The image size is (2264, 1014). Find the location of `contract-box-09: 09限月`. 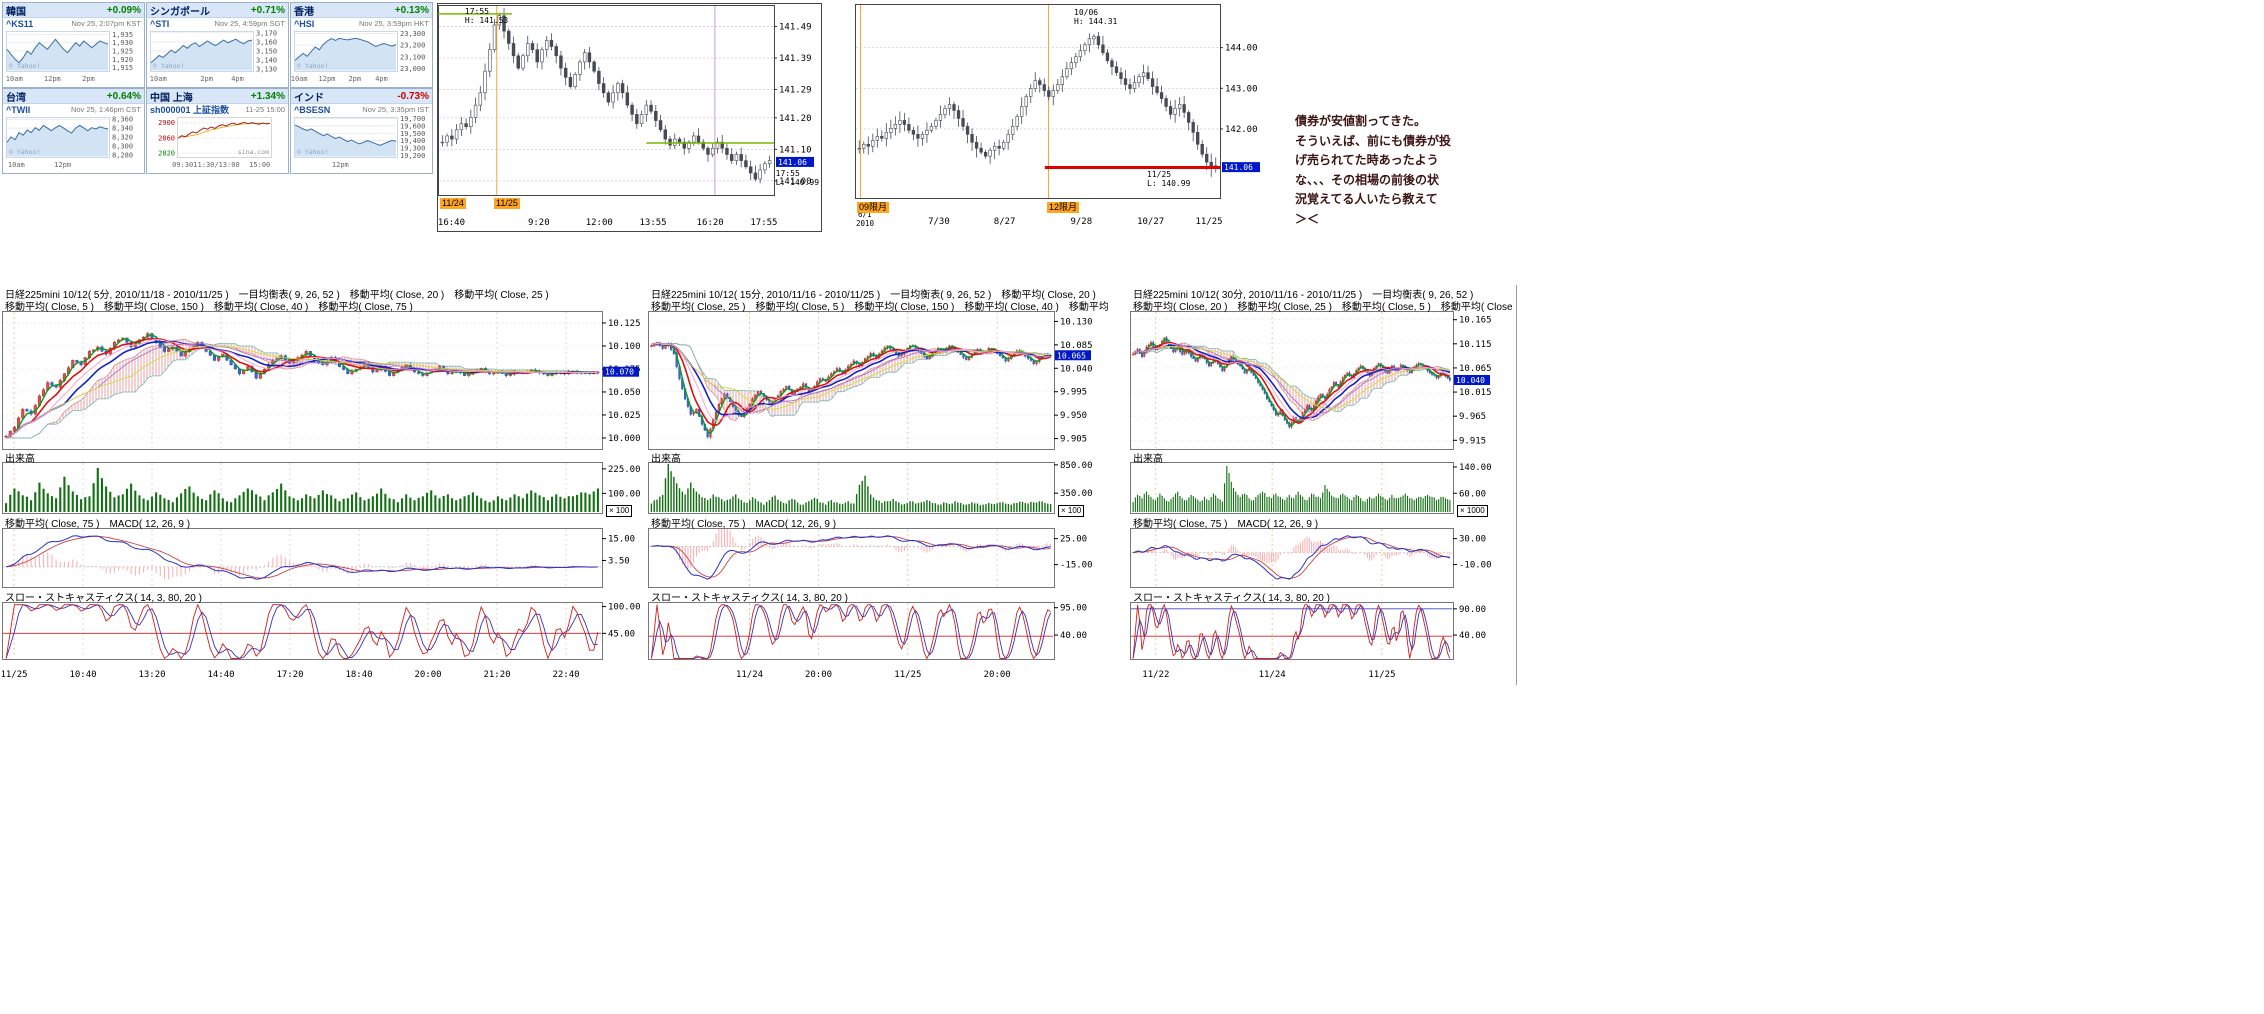

contract-box-09: 09限月 is located at coordinates (873, 207).